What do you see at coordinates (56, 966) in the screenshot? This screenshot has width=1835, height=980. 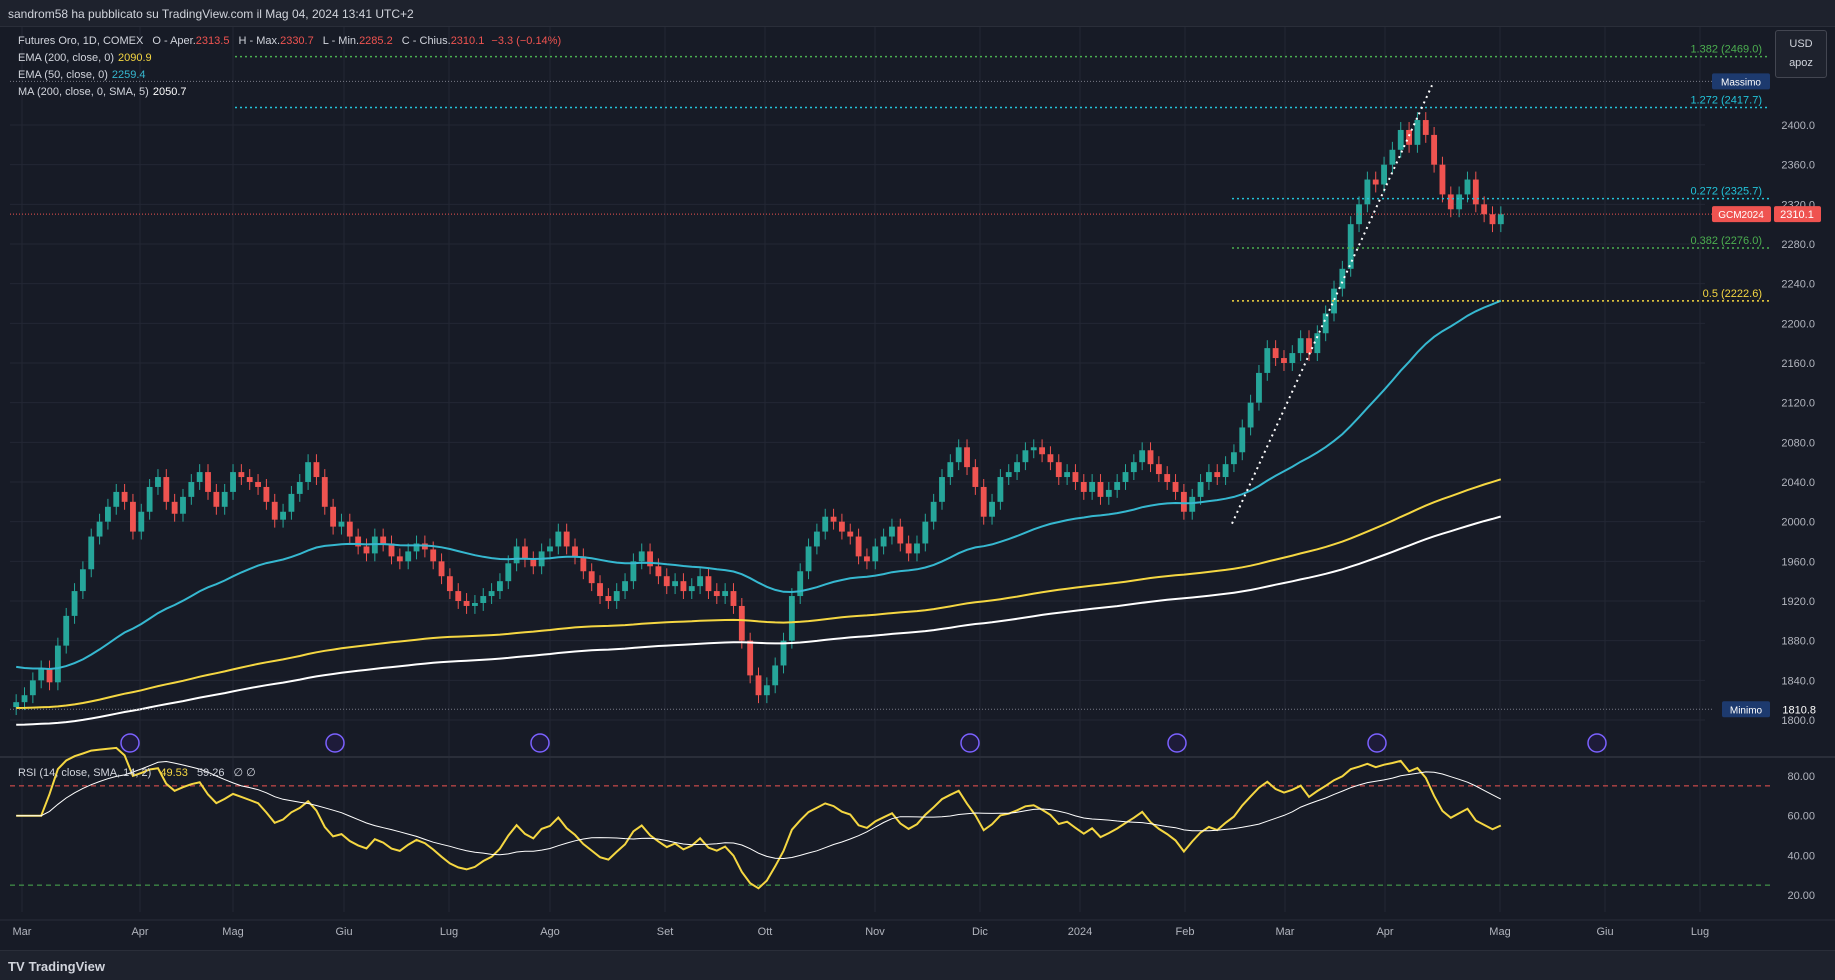 I see `tradingview-logo: TV TradingView` at bounding box center [56, 966].